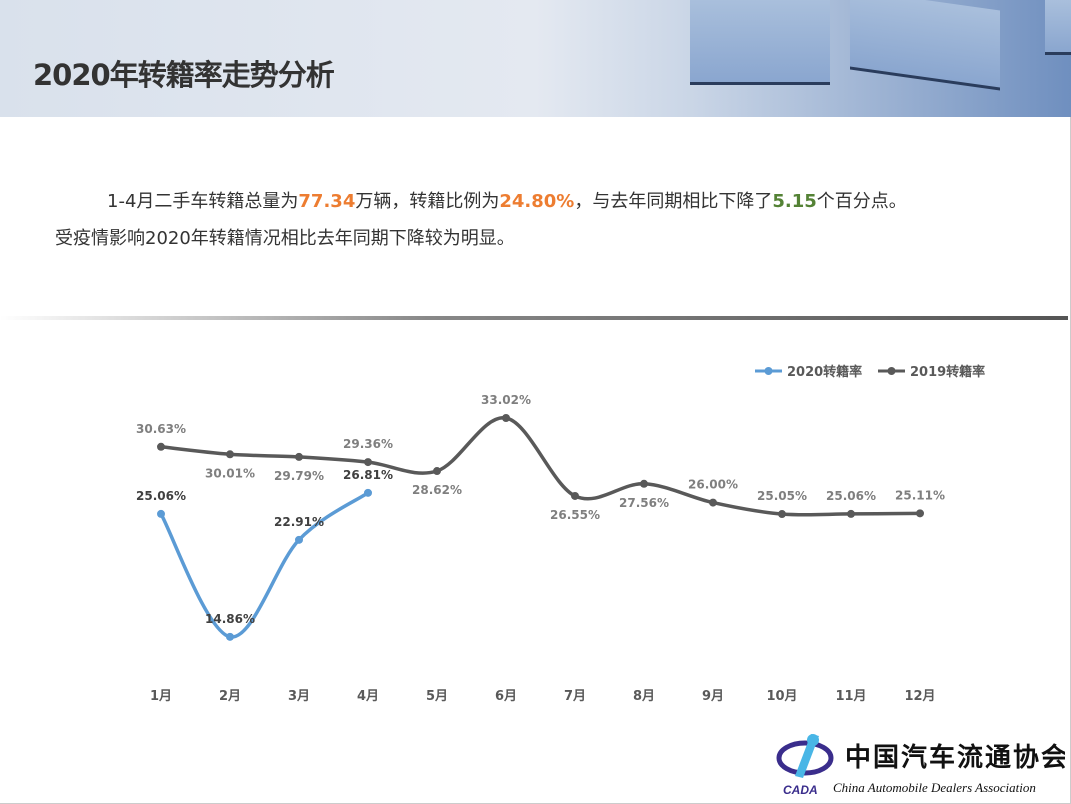 The height and width of the screenshot is (804, 1071). What do you see at coordinates (230, 696) in the screenshot?
I see `x-tick-label: 2月` at bounding box center [230, 696].